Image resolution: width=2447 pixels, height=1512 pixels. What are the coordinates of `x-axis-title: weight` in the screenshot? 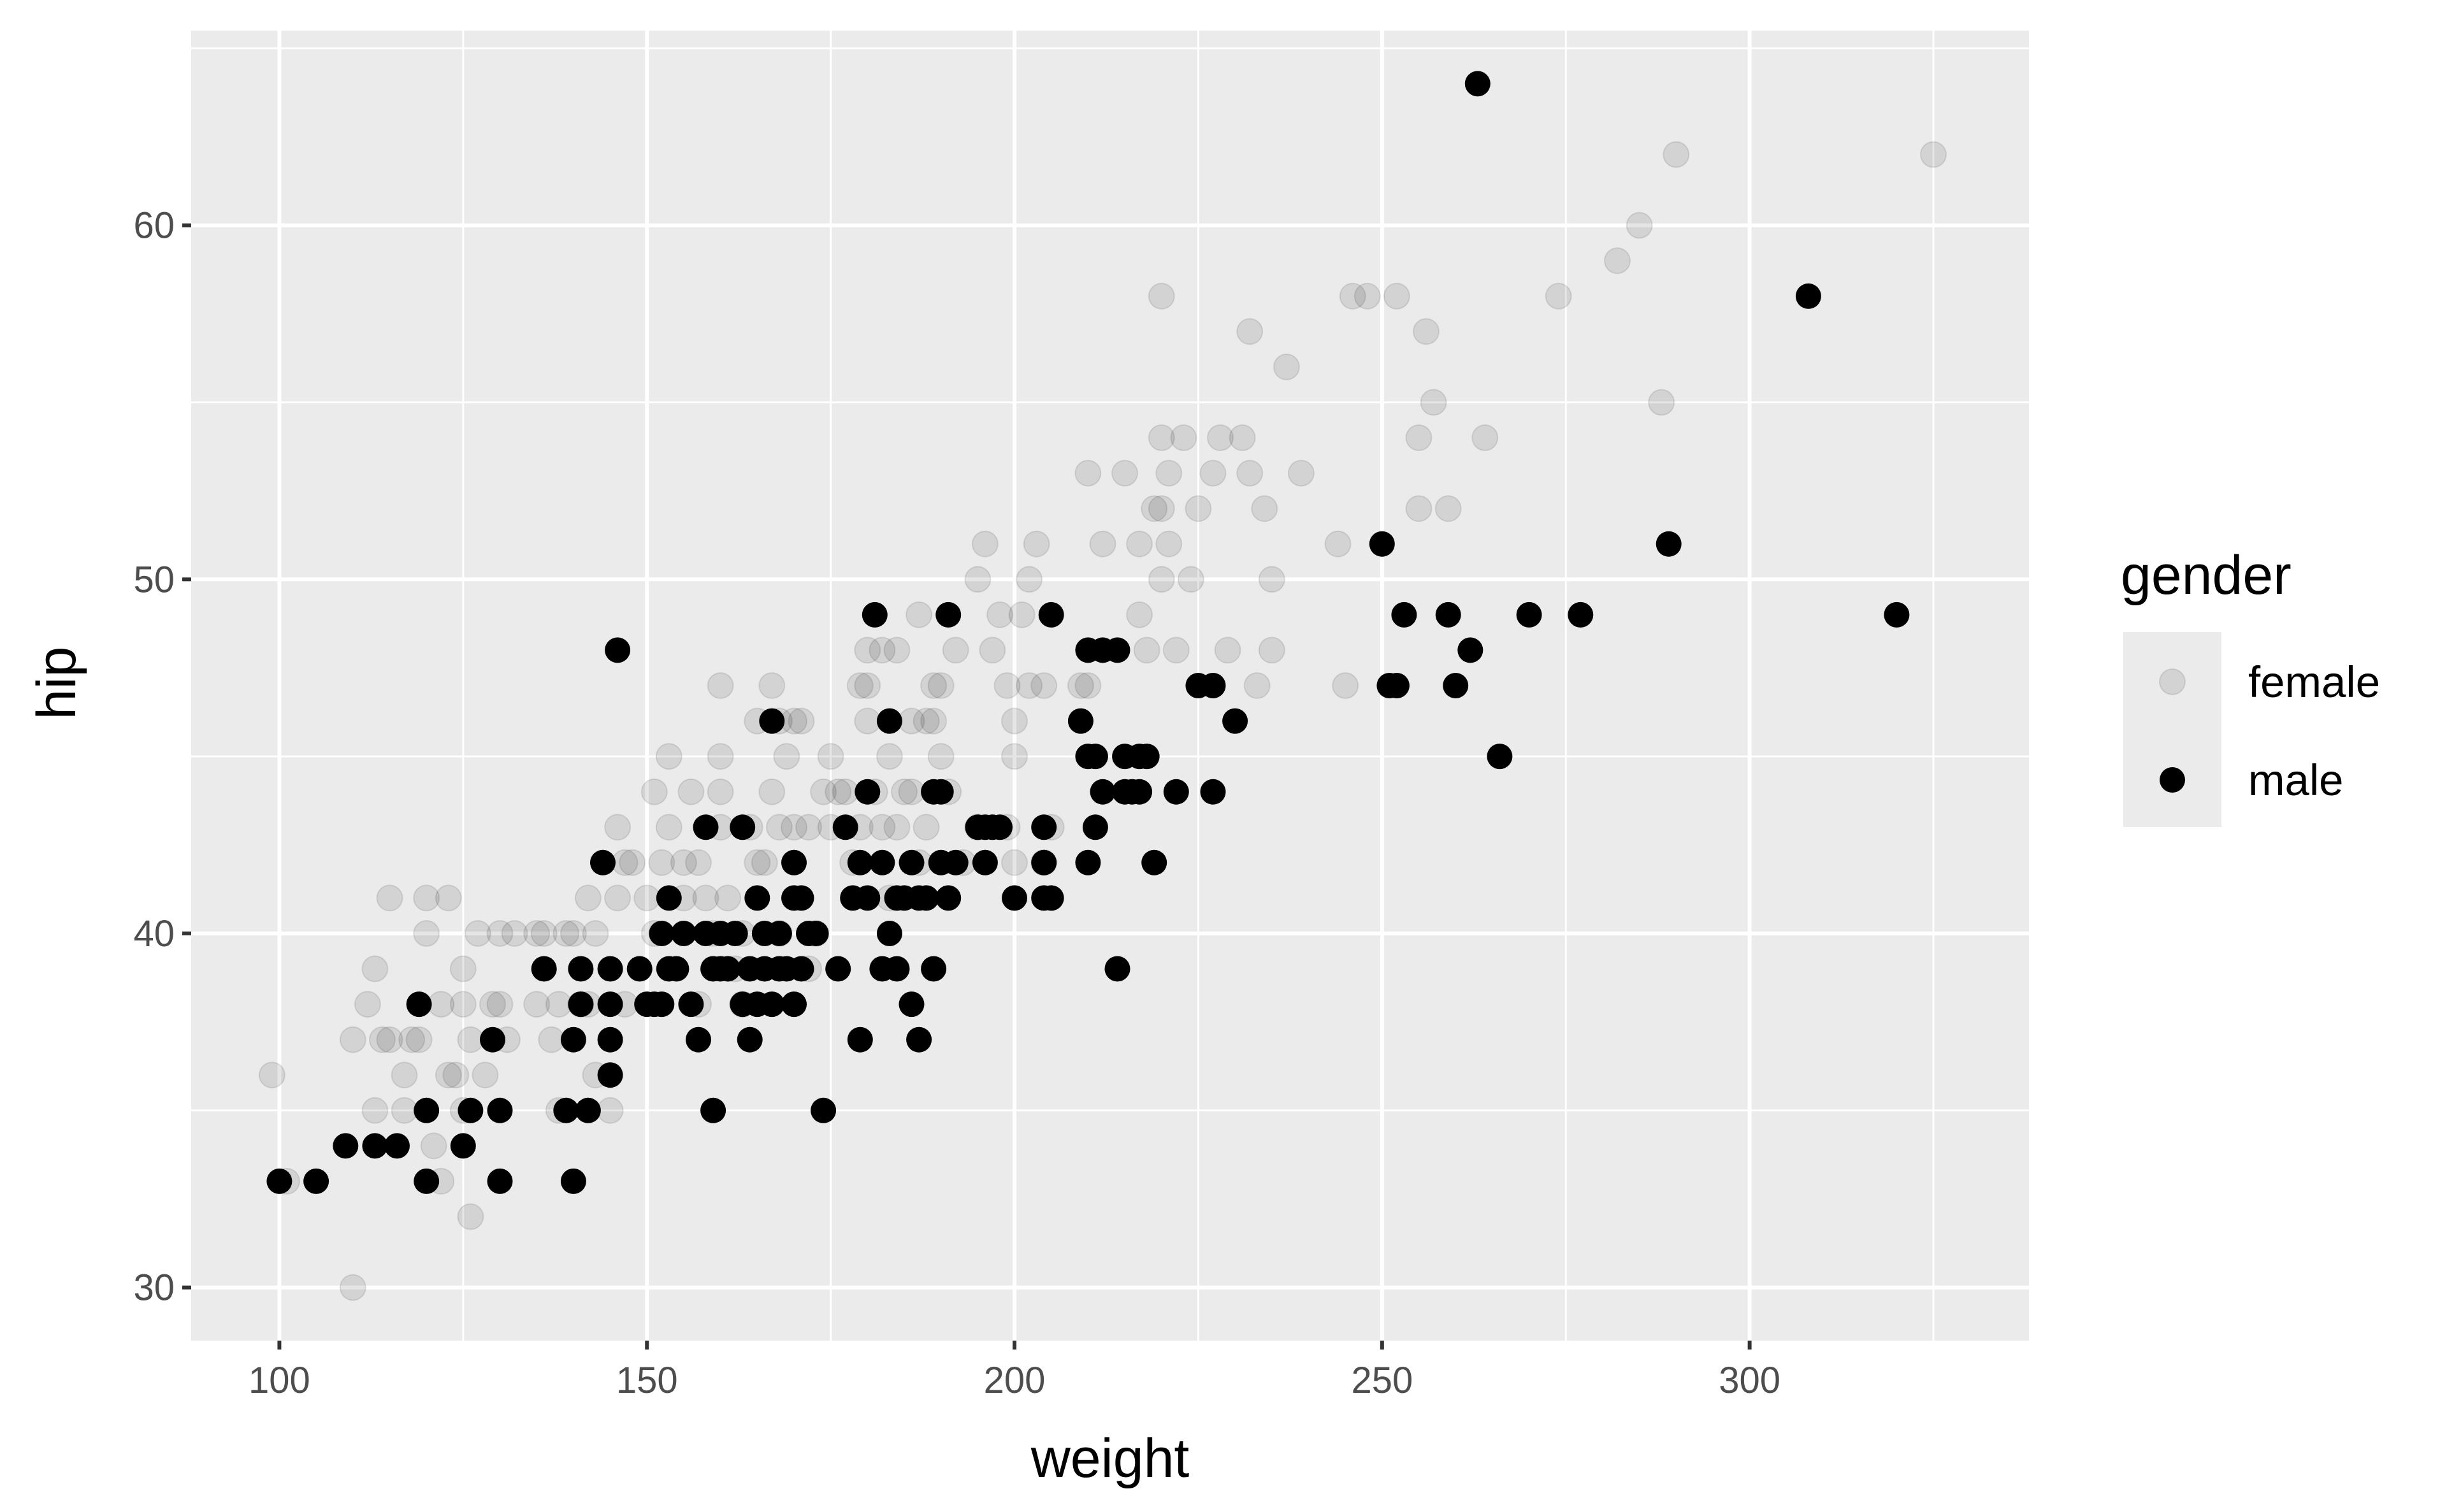 It's located at (1110, 1458).